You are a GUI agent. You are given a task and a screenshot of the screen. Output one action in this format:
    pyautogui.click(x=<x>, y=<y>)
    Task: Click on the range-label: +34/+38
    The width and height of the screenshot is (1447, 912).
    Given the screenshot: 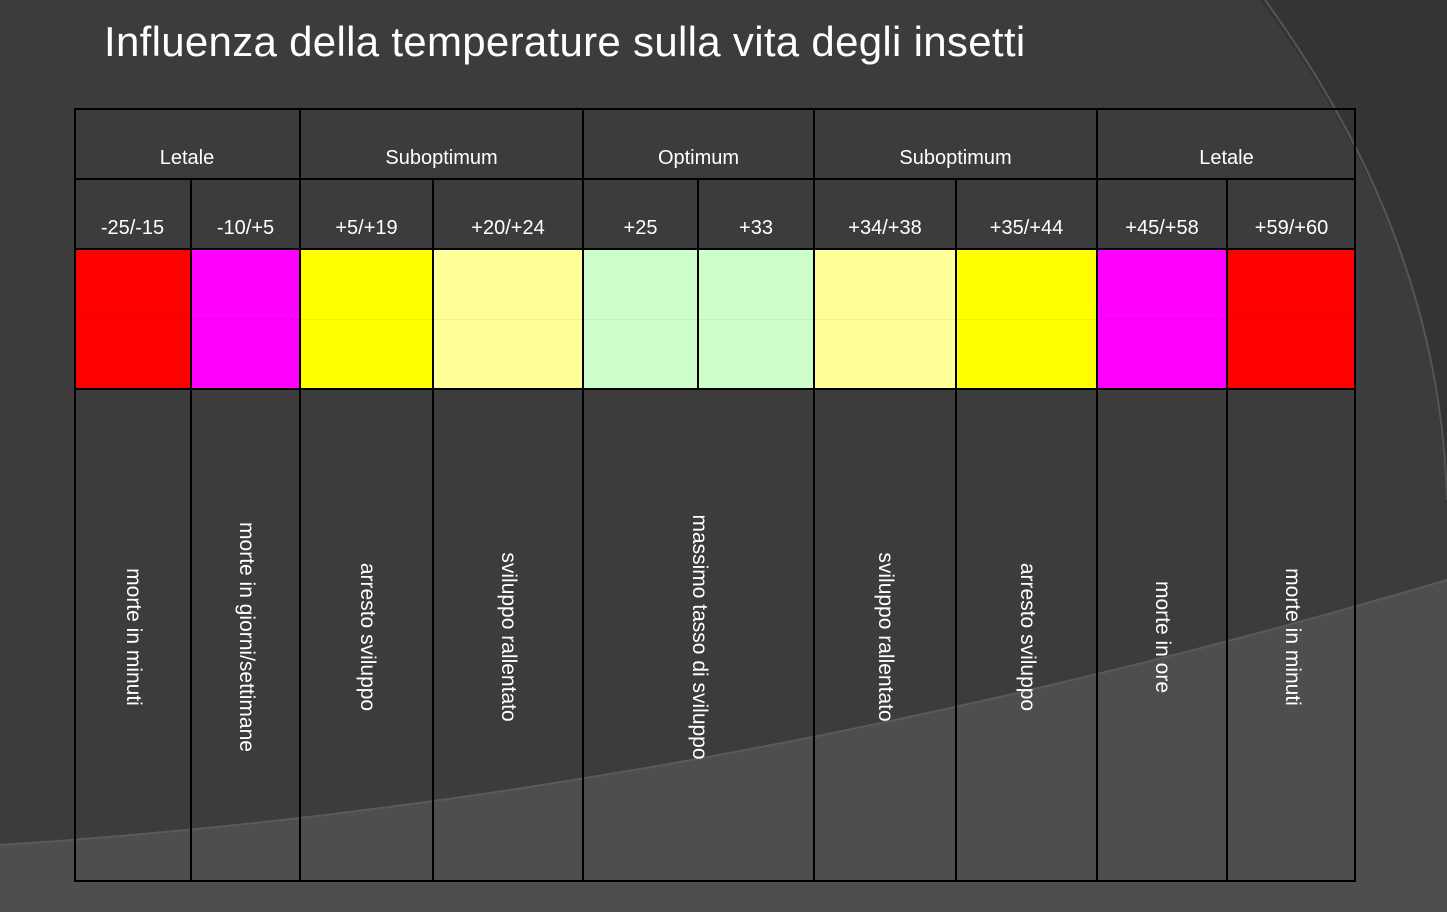 What is the action you would take?
    pyautogui.click(x=885, y=228)
    